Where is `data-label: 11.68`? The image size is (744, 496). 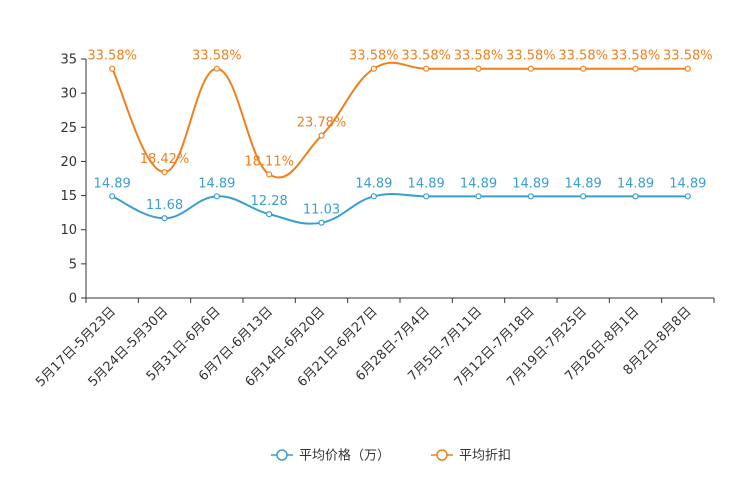
data-label: 11.68 is located at coordinates (164, 205).